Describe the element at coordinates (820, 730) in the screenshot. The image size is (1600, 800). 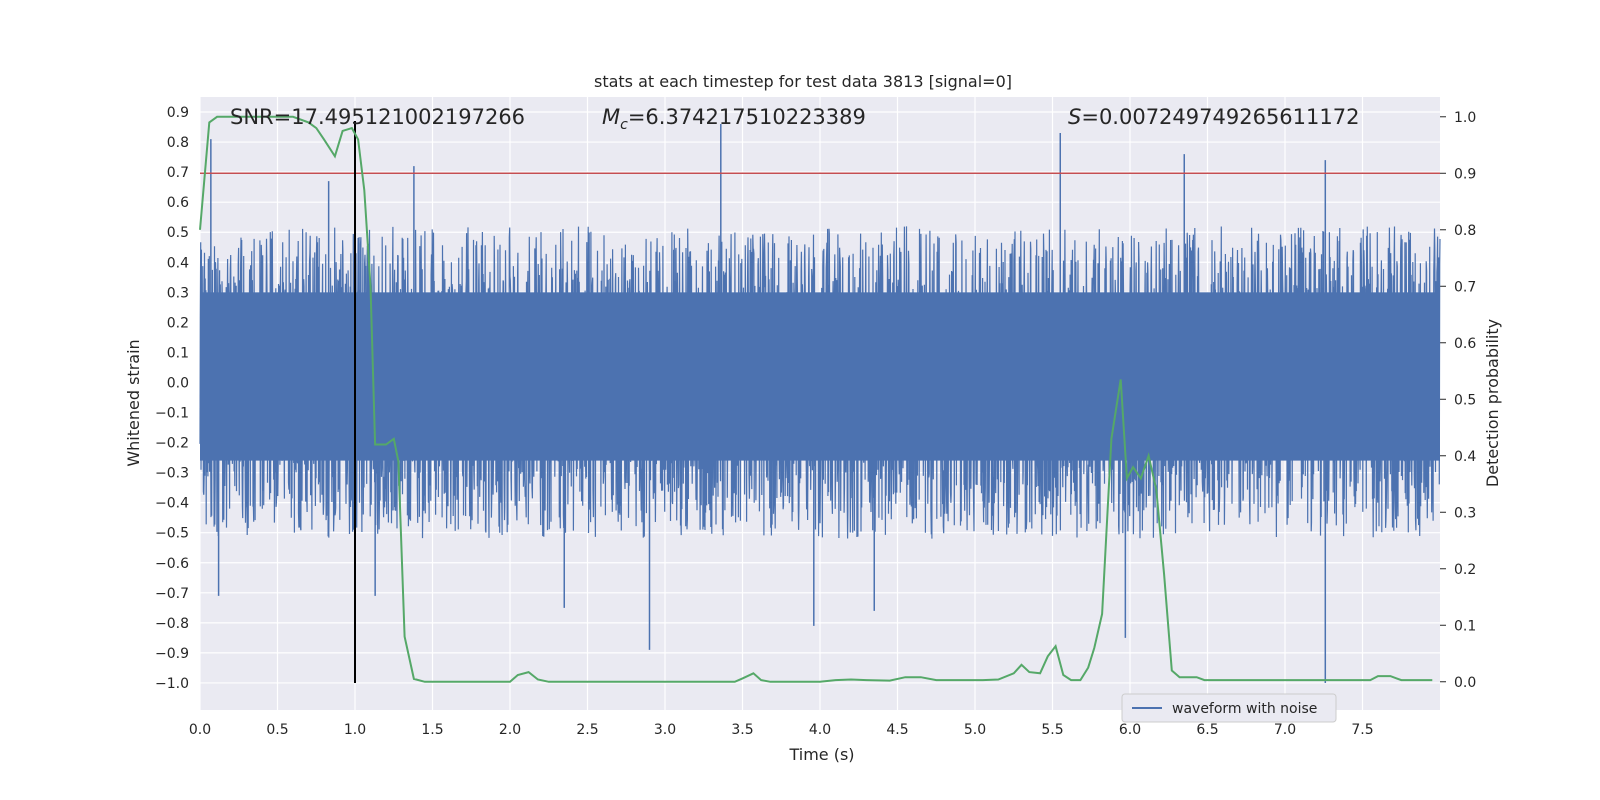
I see `x-tick-label: 4.0` at that location.